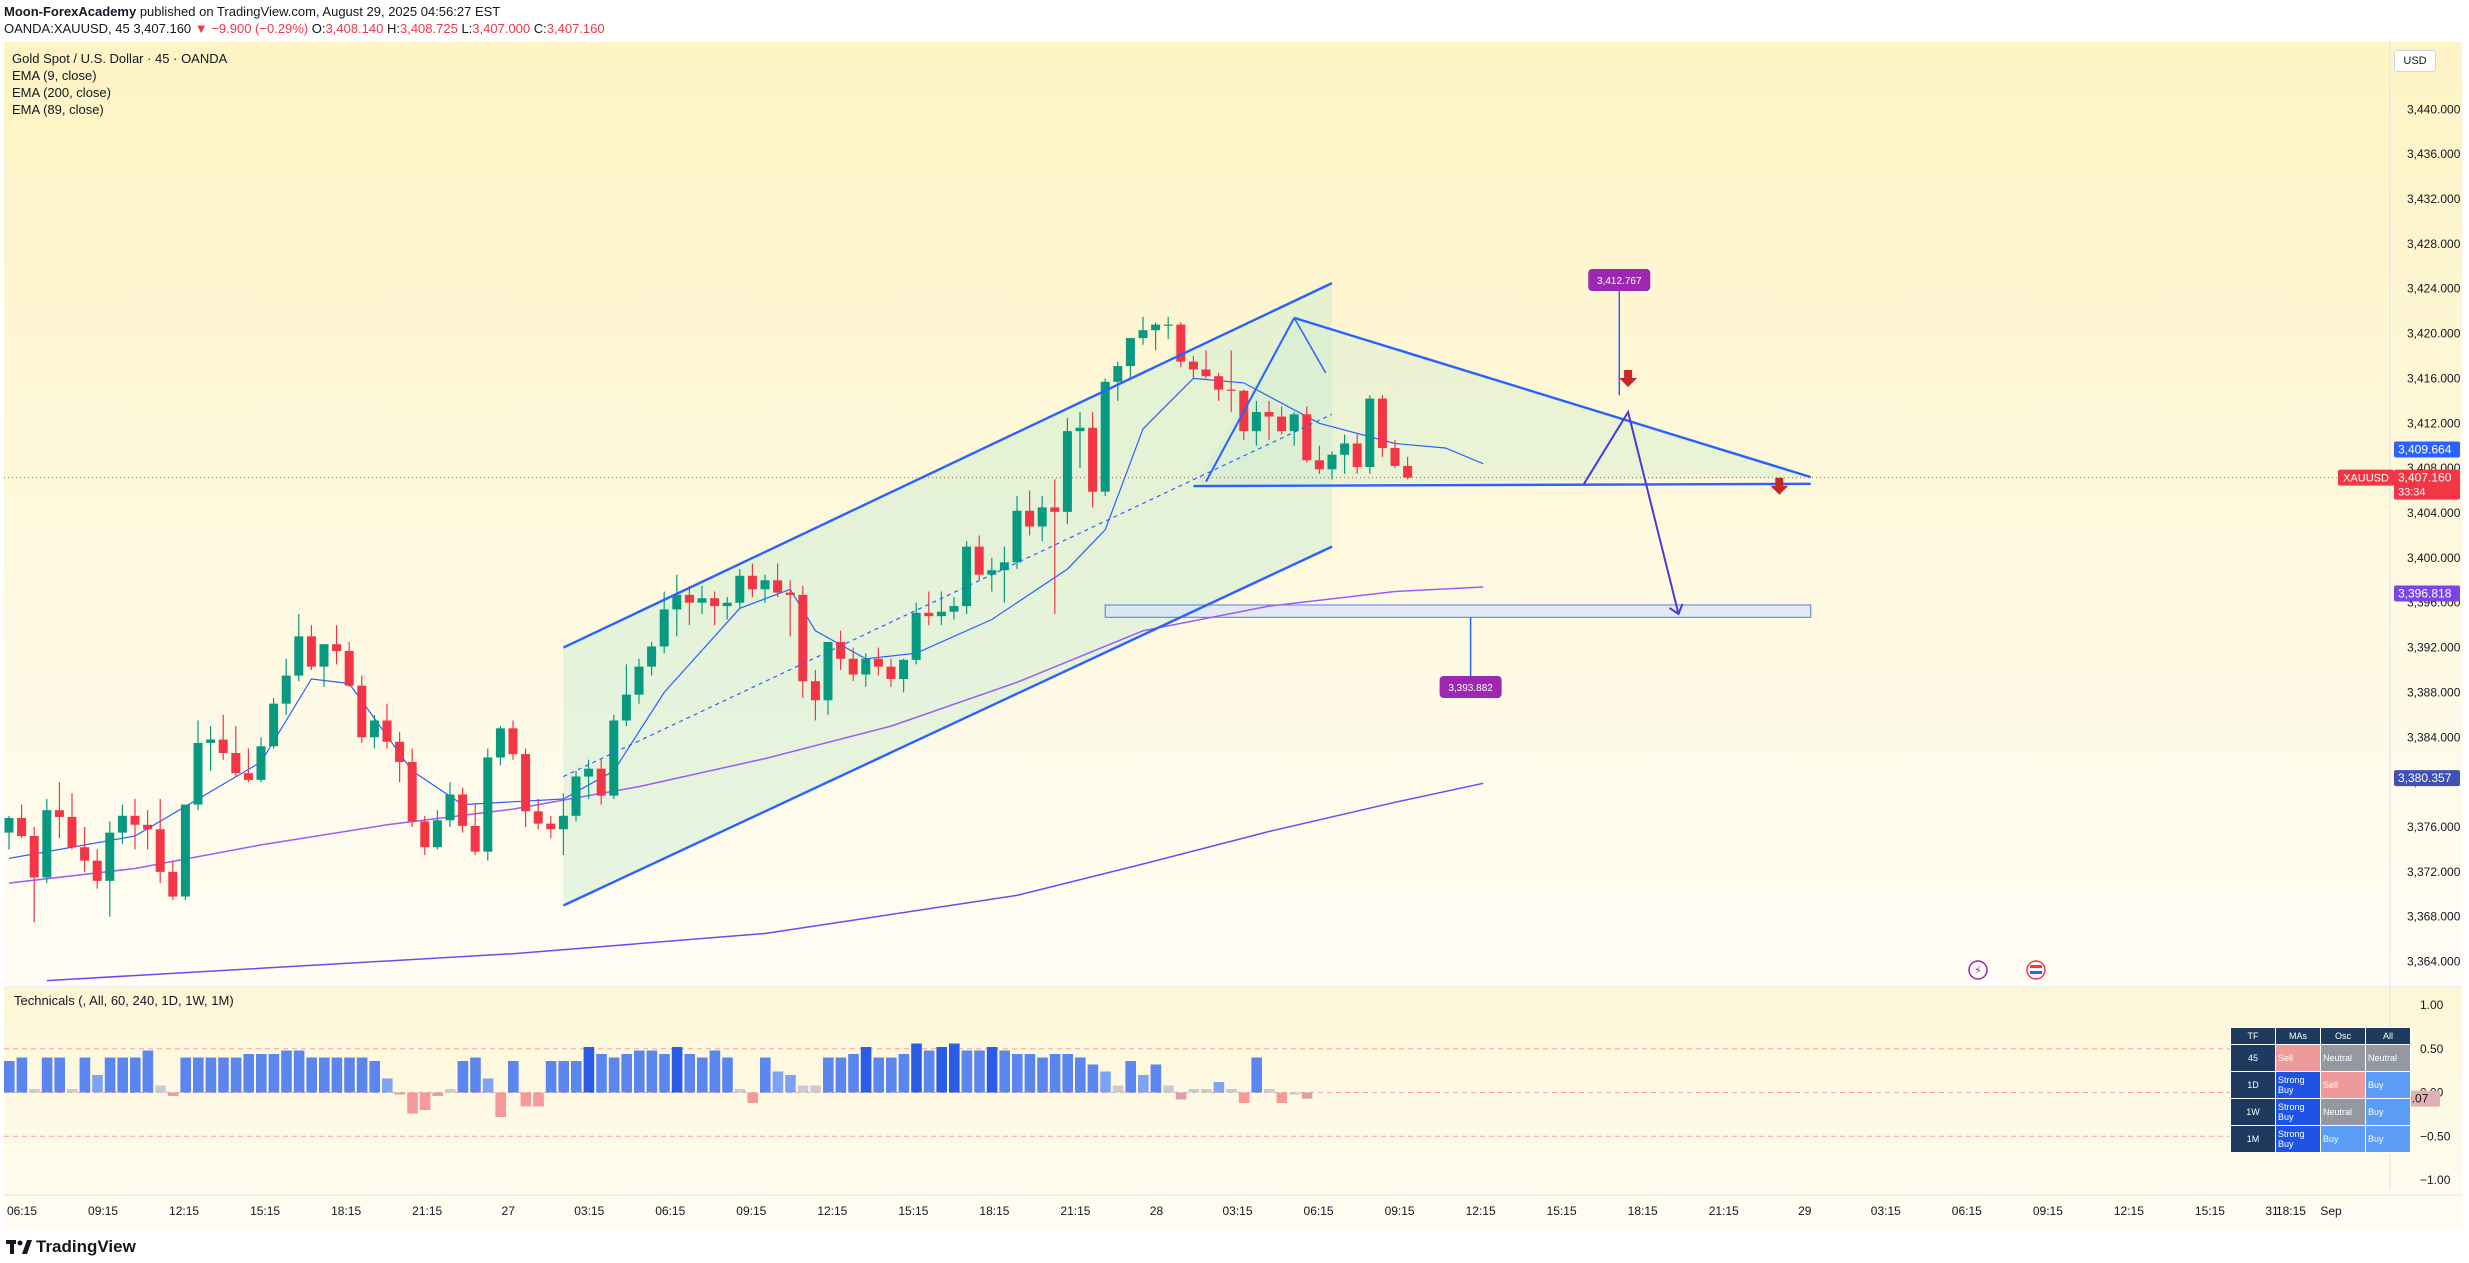  I want to click on legend-ema200: EMA (200, close), so click(61, 92).